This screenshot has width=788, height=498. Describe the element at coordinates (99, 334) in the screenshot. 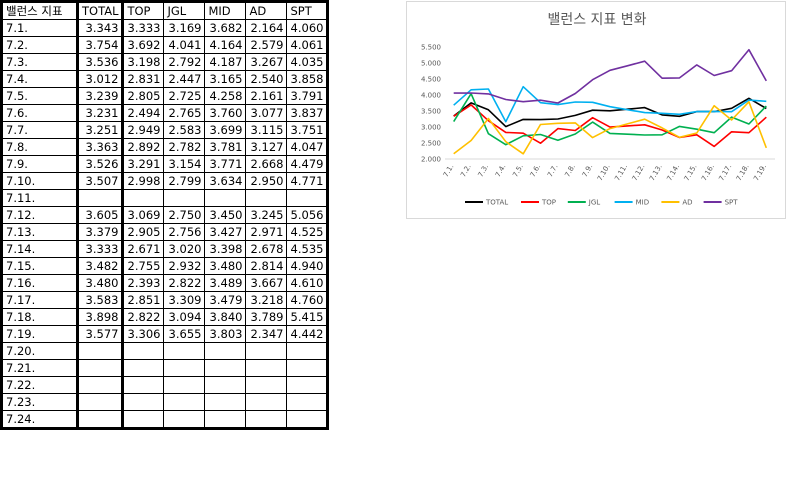

I see `table-cell: 3.577` at that location.